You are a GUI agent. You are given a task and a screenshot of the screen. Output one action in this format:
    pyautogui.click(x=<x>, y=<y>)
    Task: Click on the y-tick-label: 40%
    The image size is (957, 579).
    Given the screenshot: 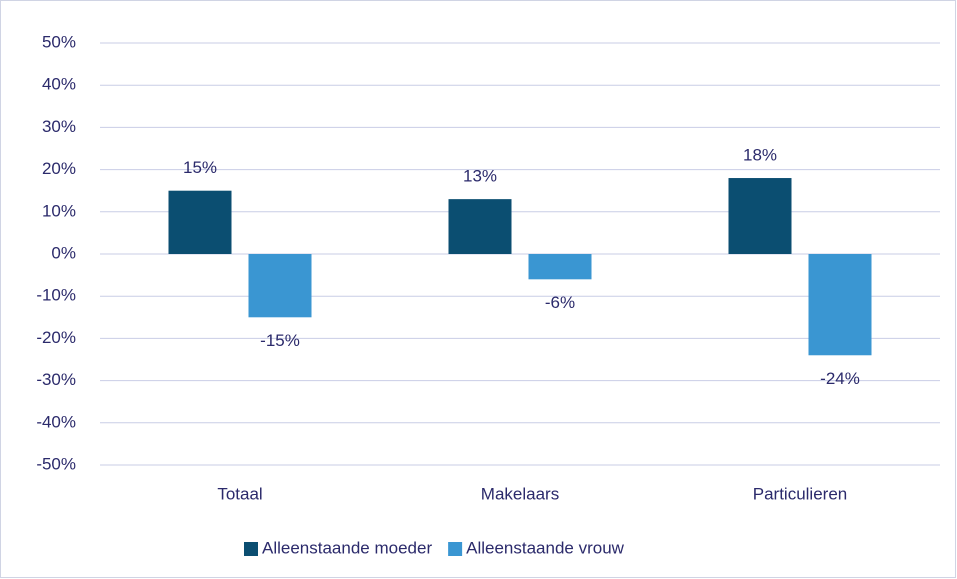 What is the action you would take?
    pyautogui.click(x=59, y=84)
    